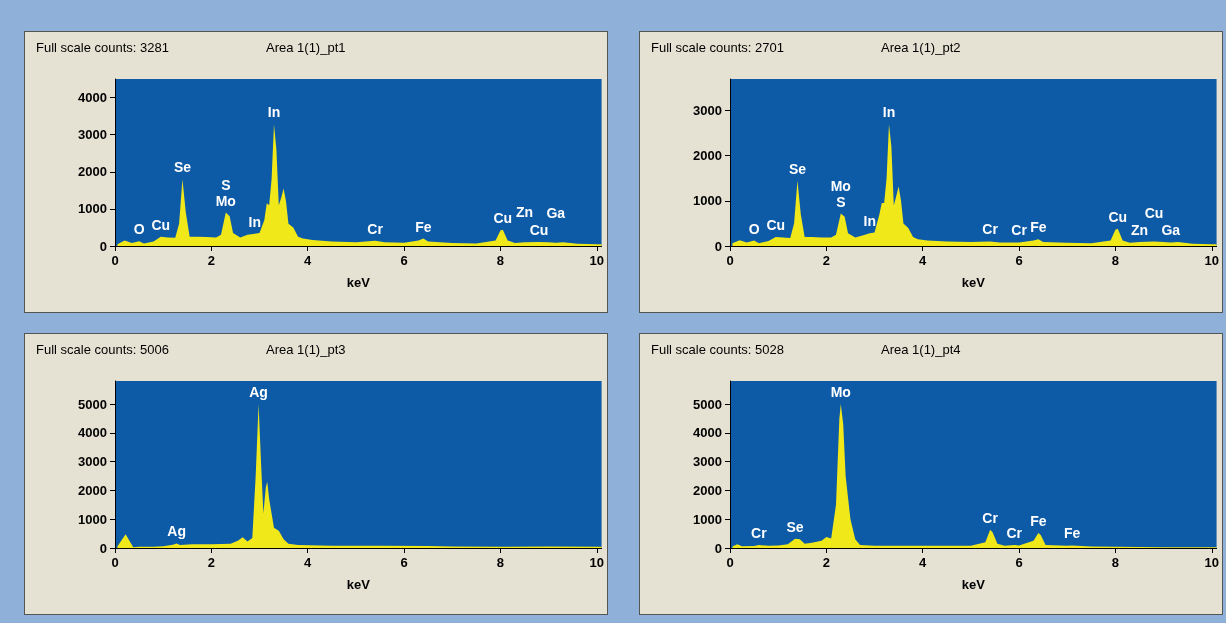  I want to click on chart-title: Full scale counts: 3281, so click(102, 47).